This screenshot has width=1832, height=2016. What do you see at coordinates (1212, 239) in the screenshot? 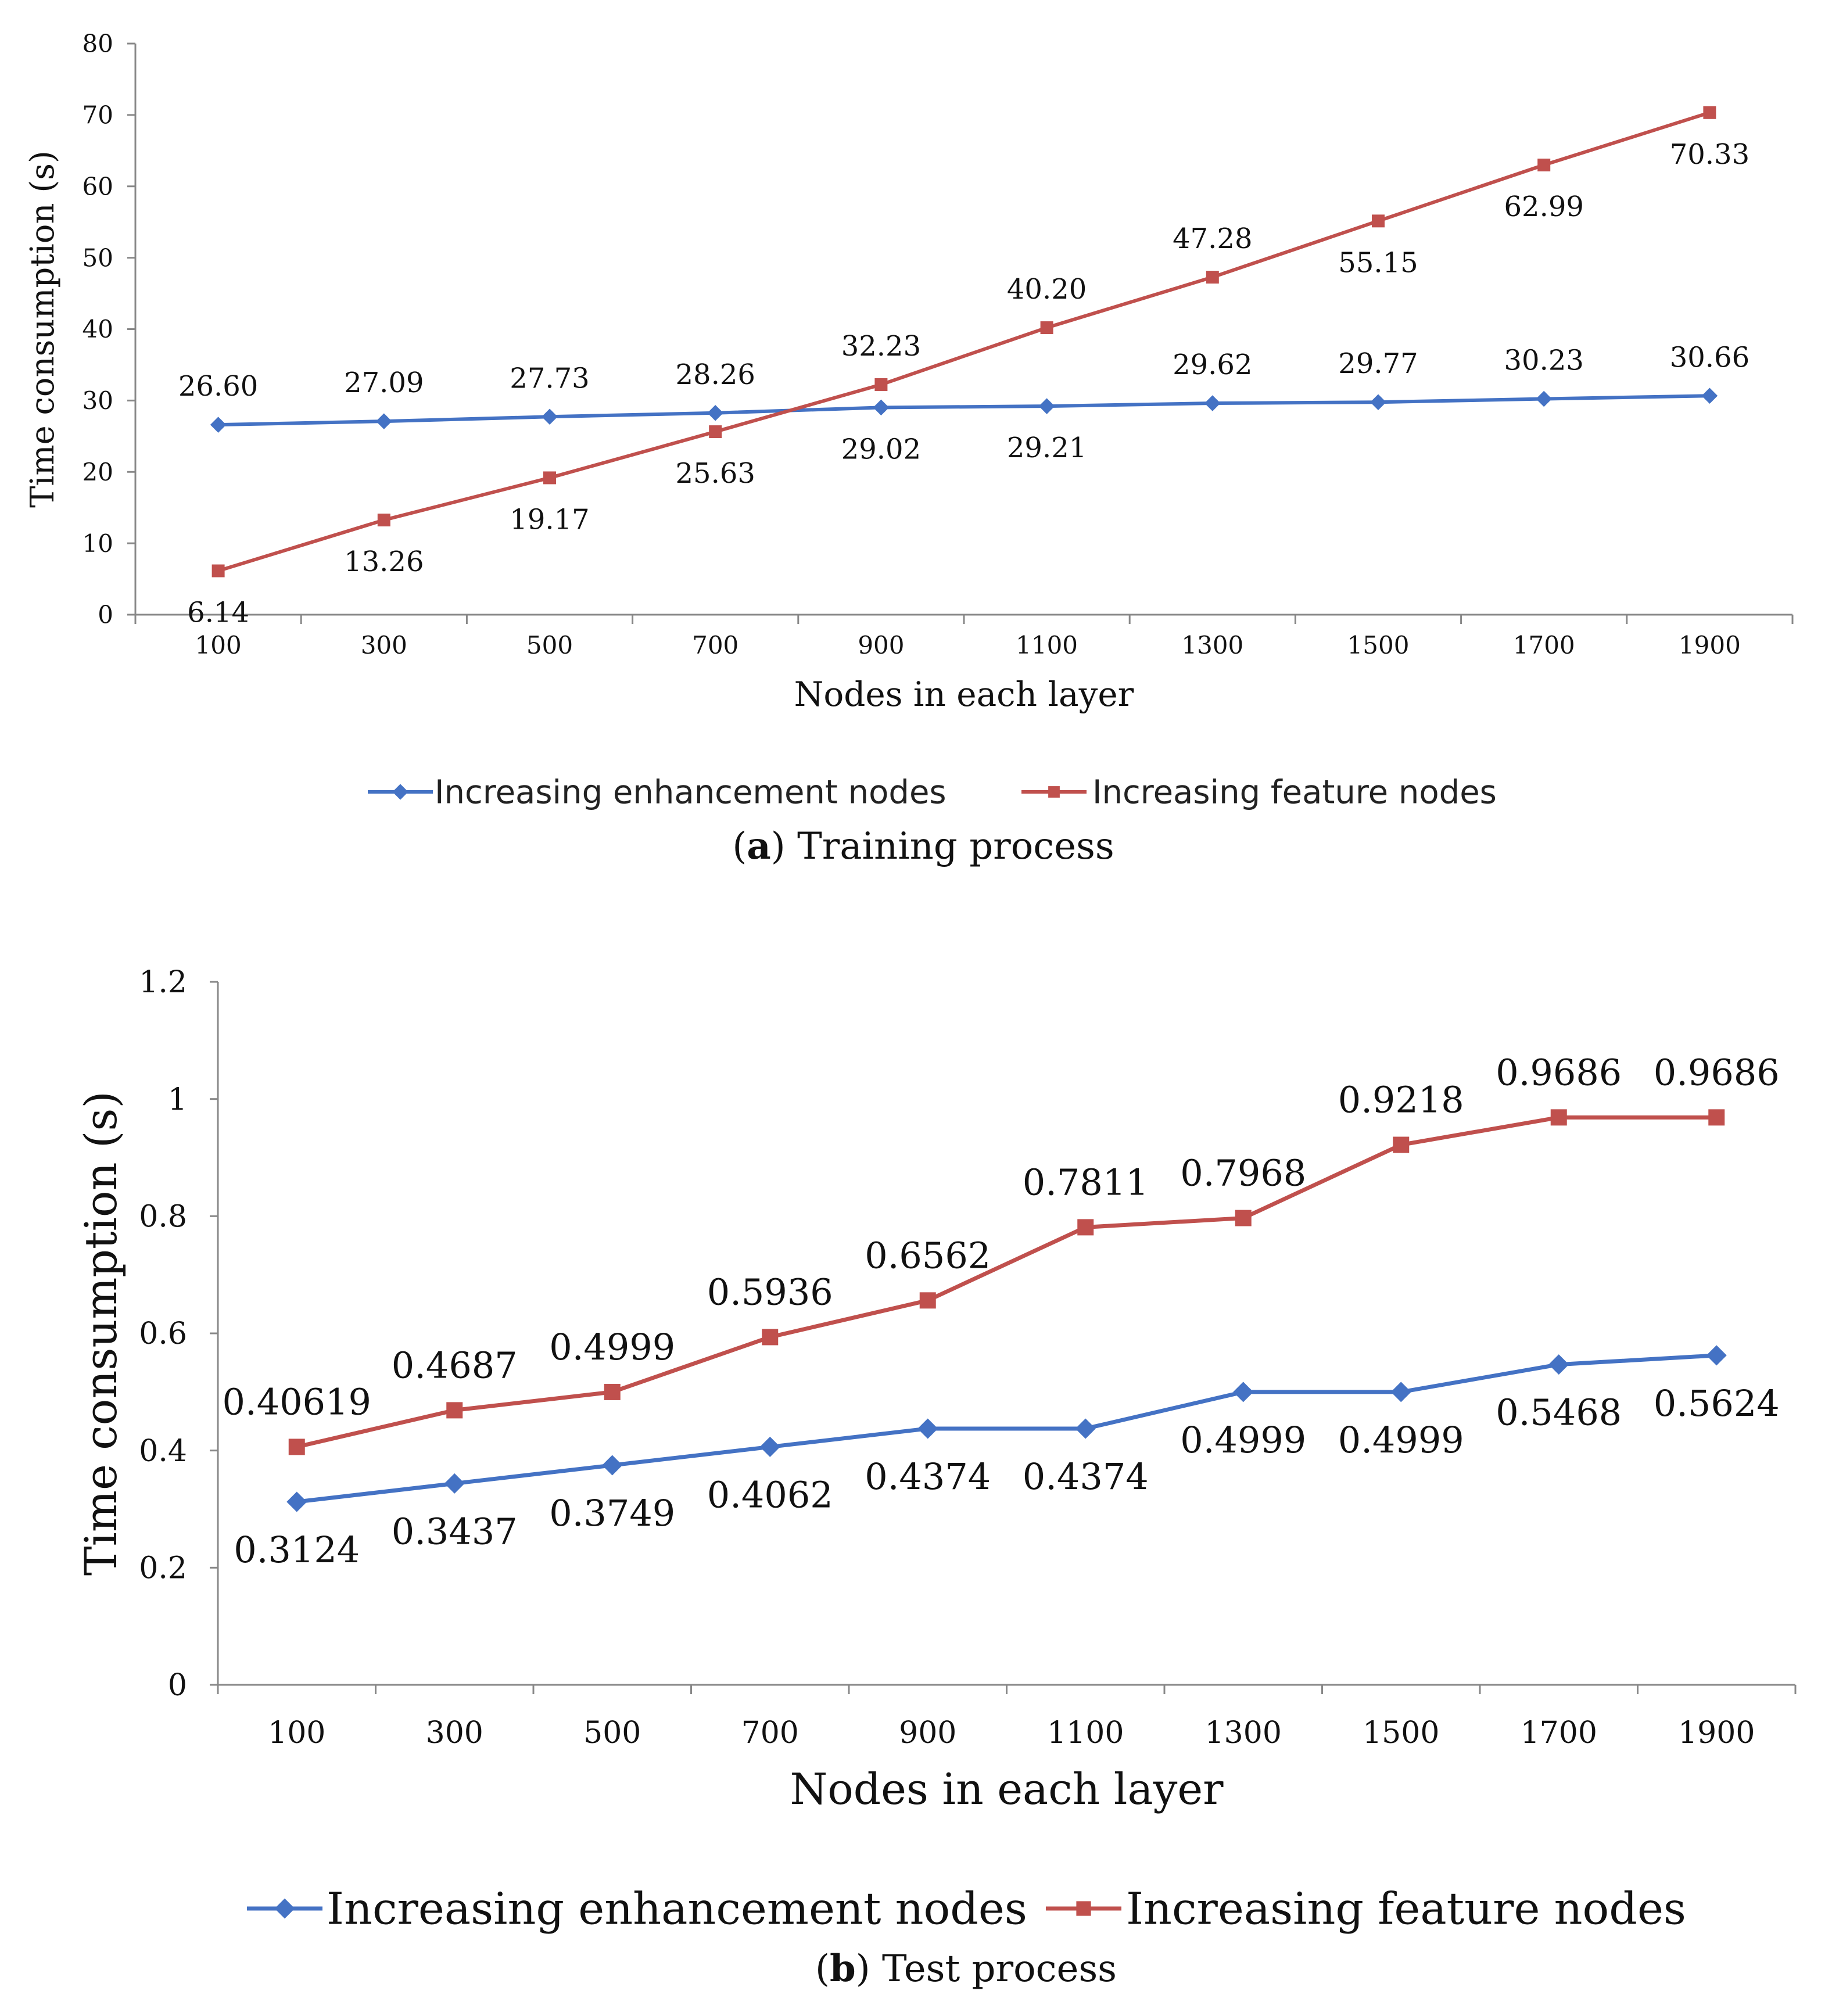
I see `data-label: 47.28` at bounding box center [1212, 239].